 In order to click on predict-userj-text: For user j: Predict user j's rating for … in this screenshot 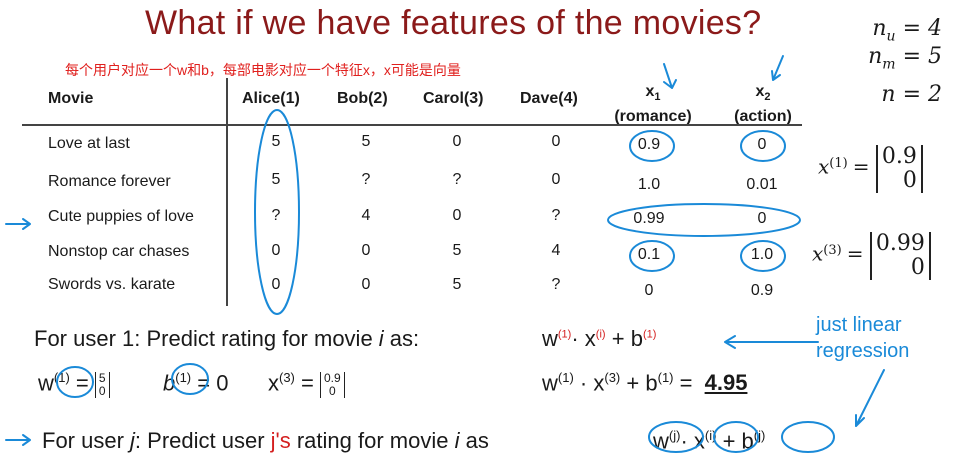, I will do `click(265, 440)`.